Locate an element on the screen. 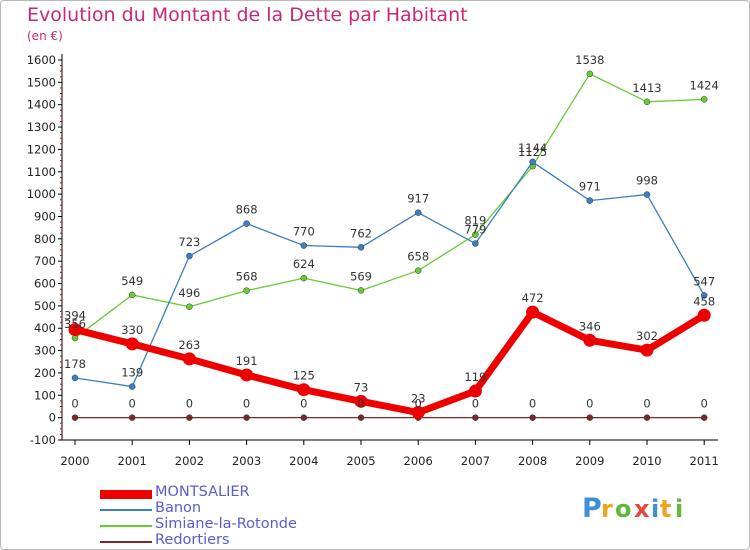 Image resolution: width=750 pixels, height=550 pixels. data-label: 779 is located at coordinates (475, 230).